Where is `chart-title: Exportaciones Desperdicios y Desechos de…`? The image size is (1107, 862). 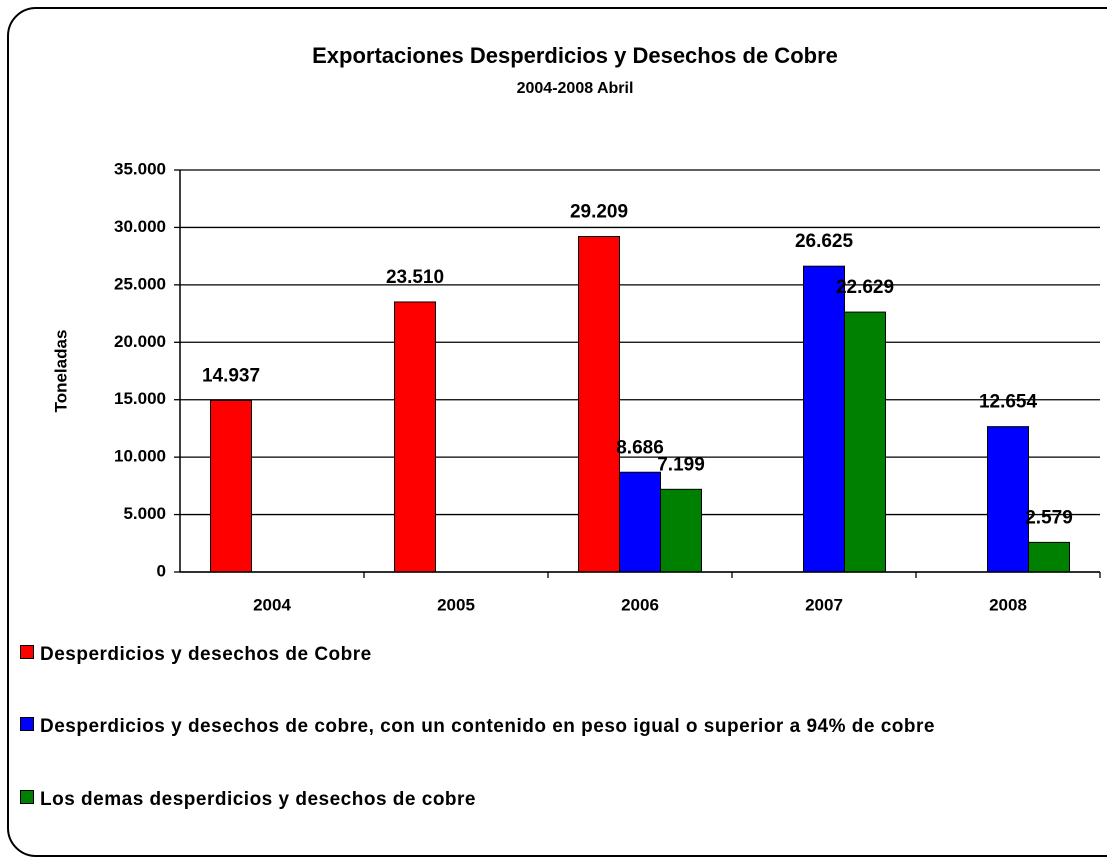
chart-title: Exportaciones Desperdicios y Desechos de… is located at coordinates (575, 55).